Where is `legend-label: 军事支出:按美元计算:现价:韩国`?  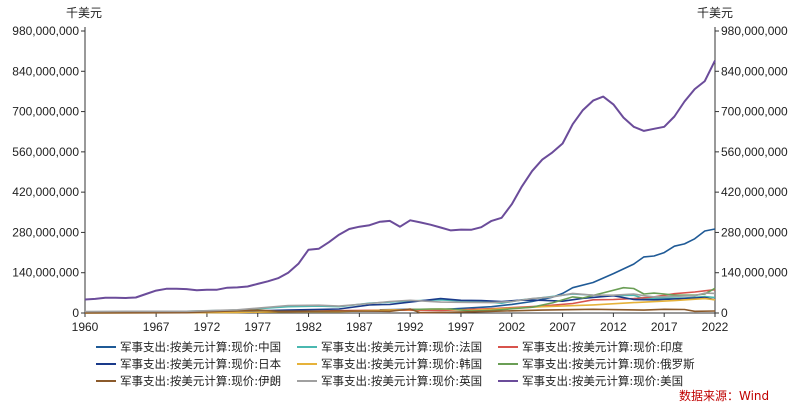
legend-label: 军事支出:按美元计算:现价:韩国 is located at coordinates (401, 364).